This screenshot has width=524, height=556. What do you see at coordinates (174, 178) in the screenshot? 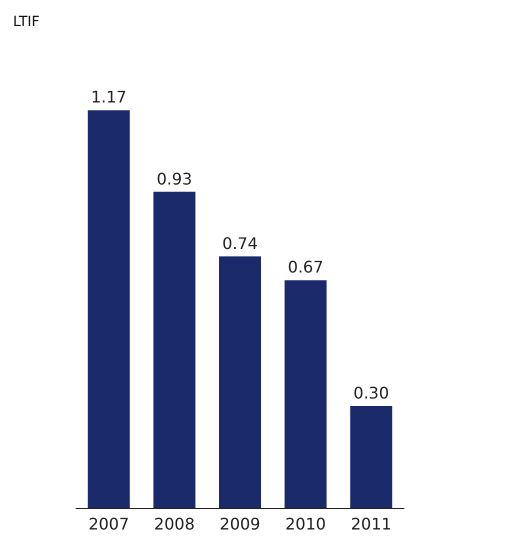
I see `data-label: 0.93` at bounding box center [174, 178].